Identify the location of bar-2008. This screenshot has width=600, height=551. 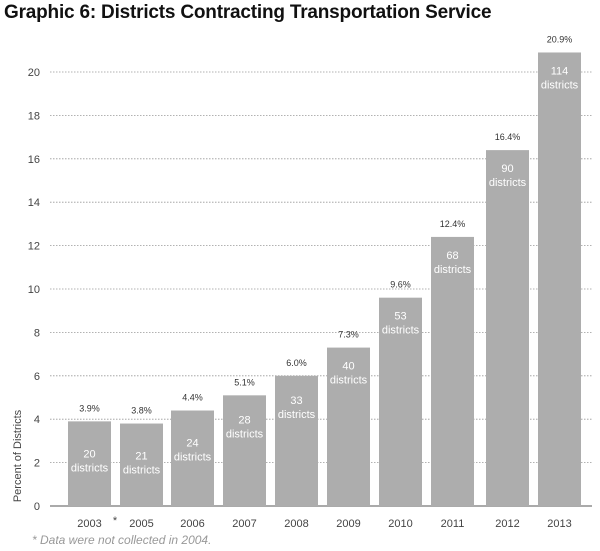
(296, 440).